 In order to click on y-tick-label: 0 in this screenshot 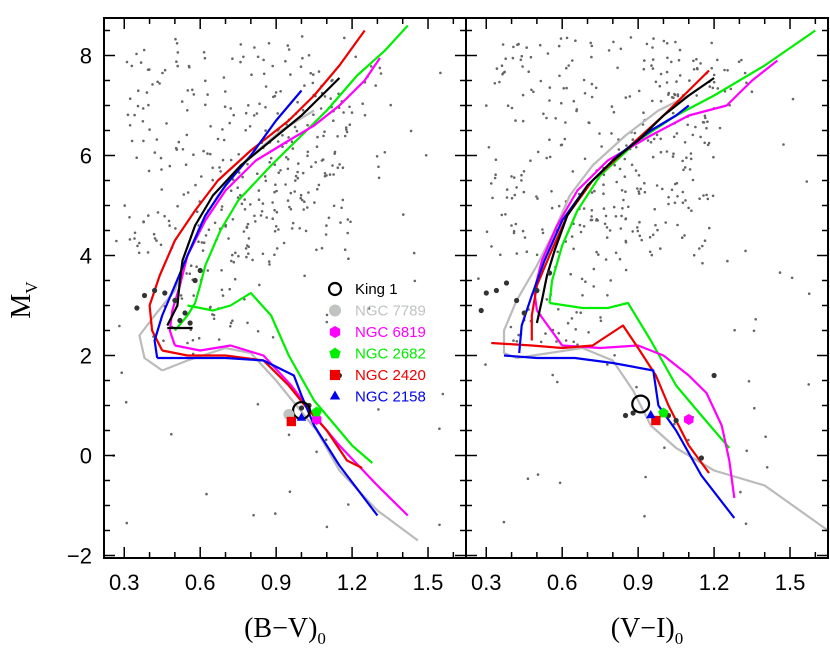, I will do `click(86, 456)`.